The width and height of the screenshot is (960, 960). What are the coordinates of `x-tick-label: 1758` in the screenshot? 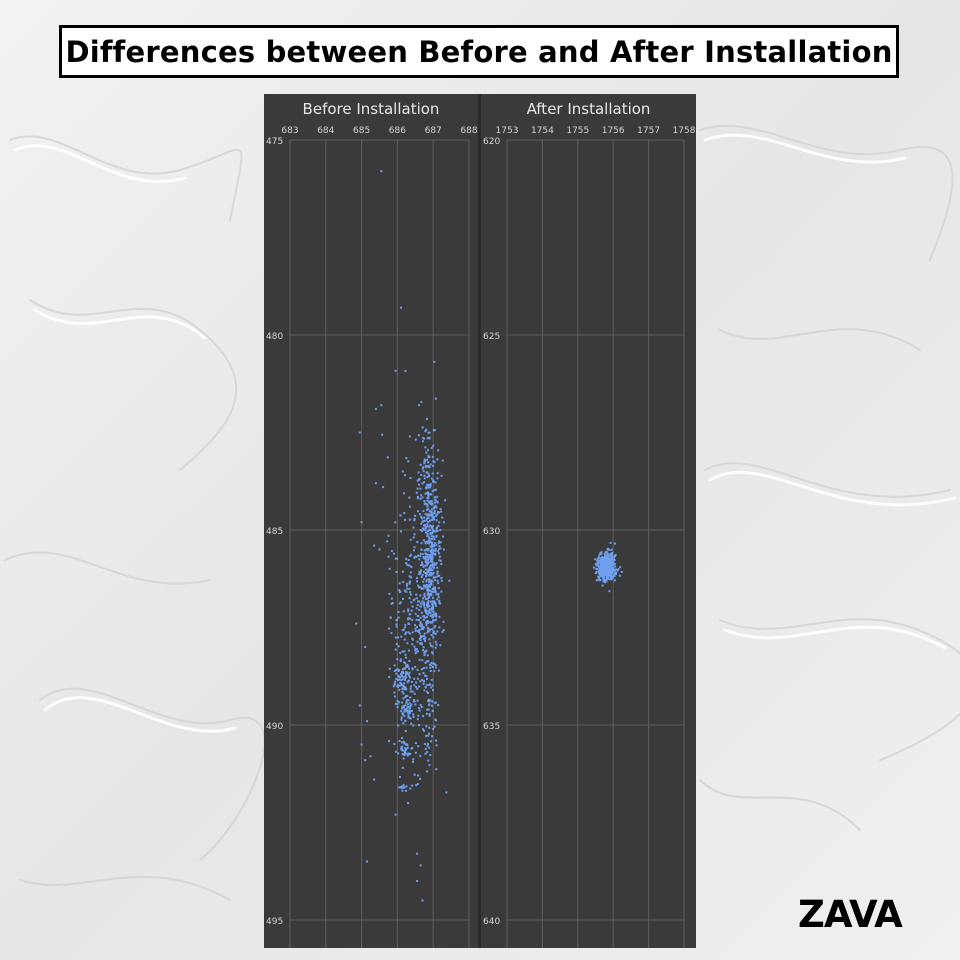 It's located at (684, 131).